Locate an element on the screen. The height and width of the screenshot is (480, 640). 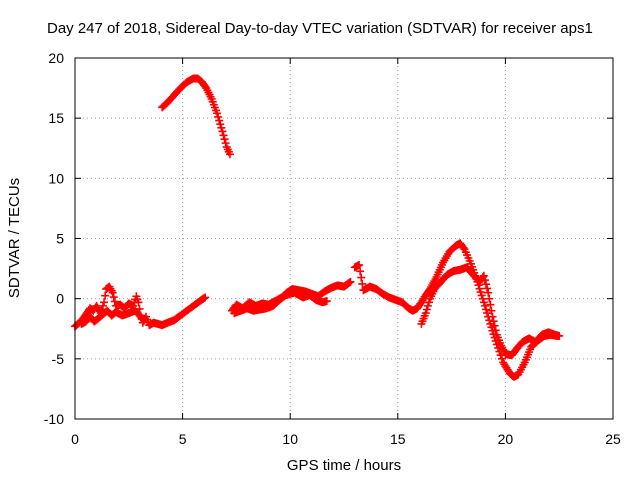
y-tick-label: 0 is located at coordinates (60, 299).